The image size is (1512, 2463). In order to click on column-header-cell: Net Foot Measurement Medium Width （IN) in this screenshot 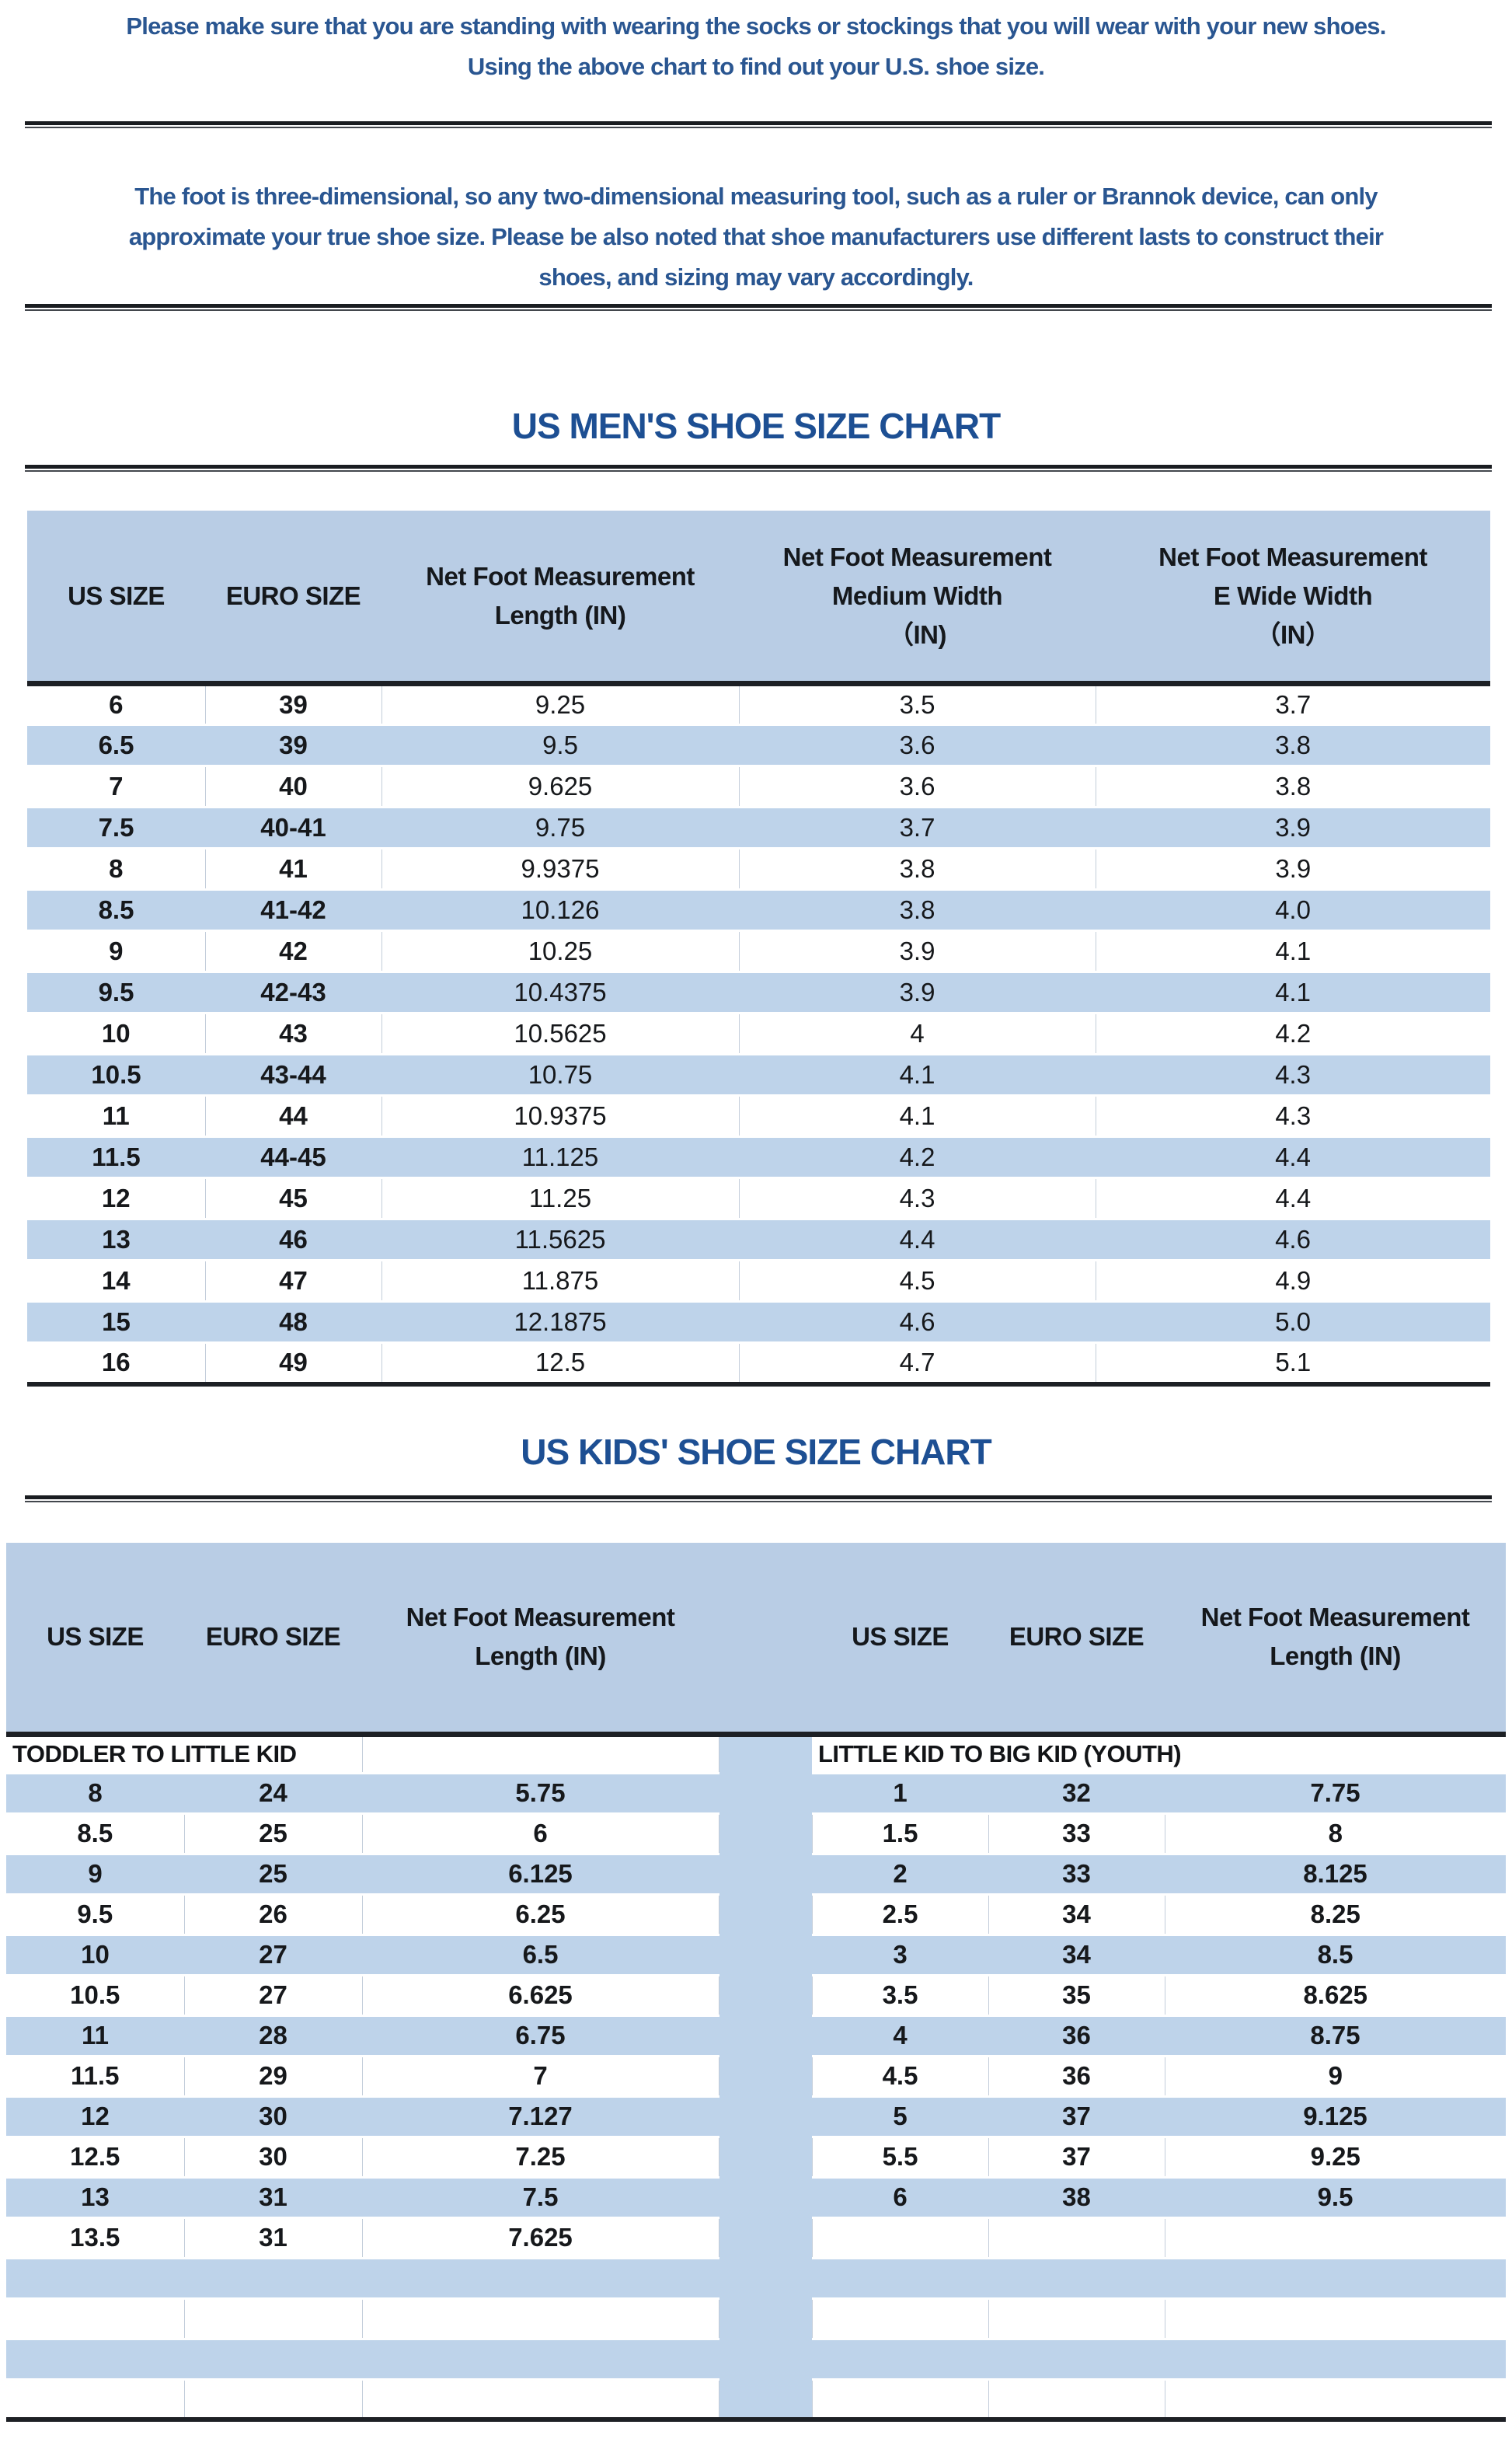, I will do `click(918, 598)`.